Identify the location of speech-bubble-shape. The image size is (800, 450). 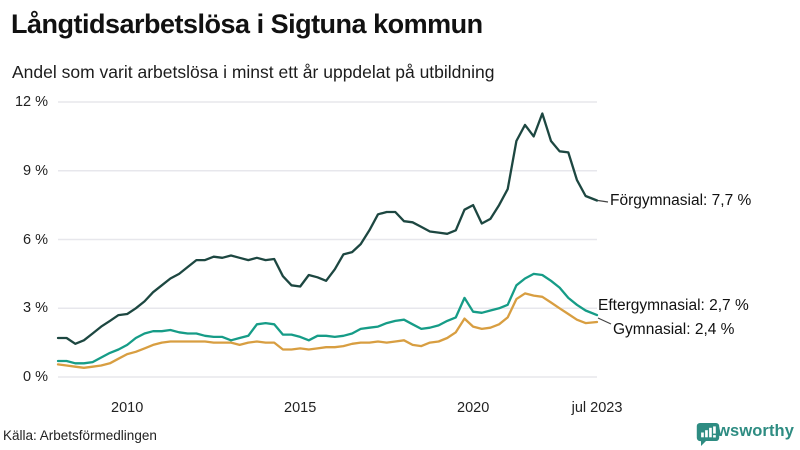
(708, 434).